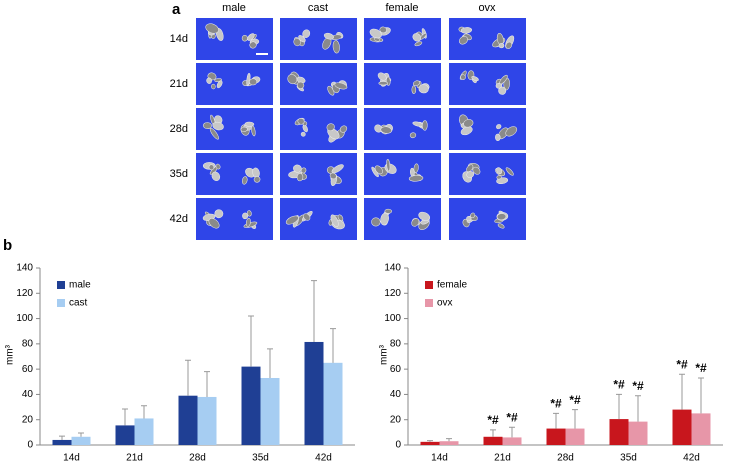 The height and width of the screenshot is (465, 741). What do you see at coordinates (28, 343) in the screenshot?
I see `y-tick-label: 80` at bounding box center [28, 343].